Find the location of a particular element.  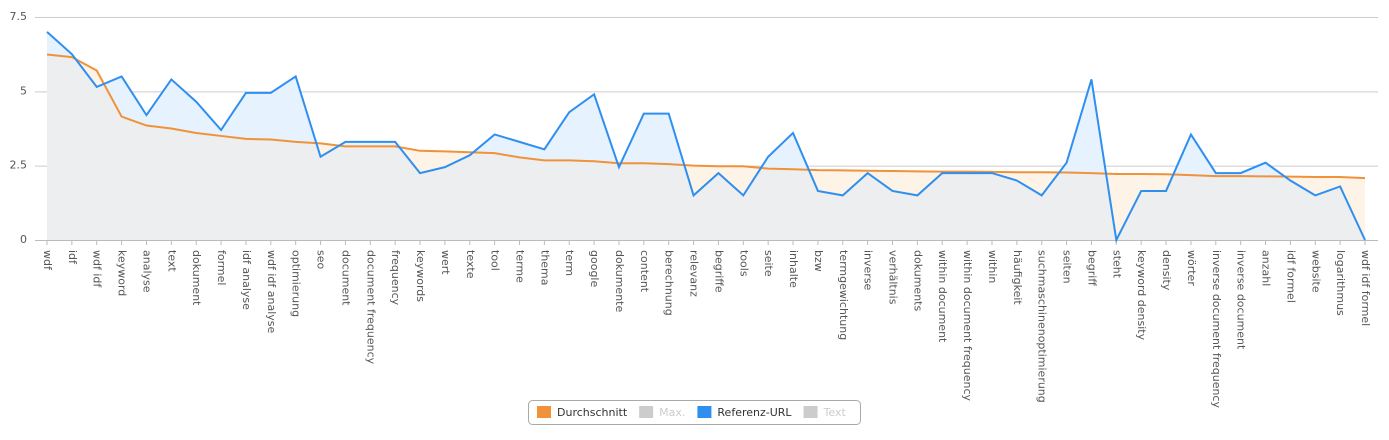

x-tick-label: within document frequency is located at coordinates (967, 326).